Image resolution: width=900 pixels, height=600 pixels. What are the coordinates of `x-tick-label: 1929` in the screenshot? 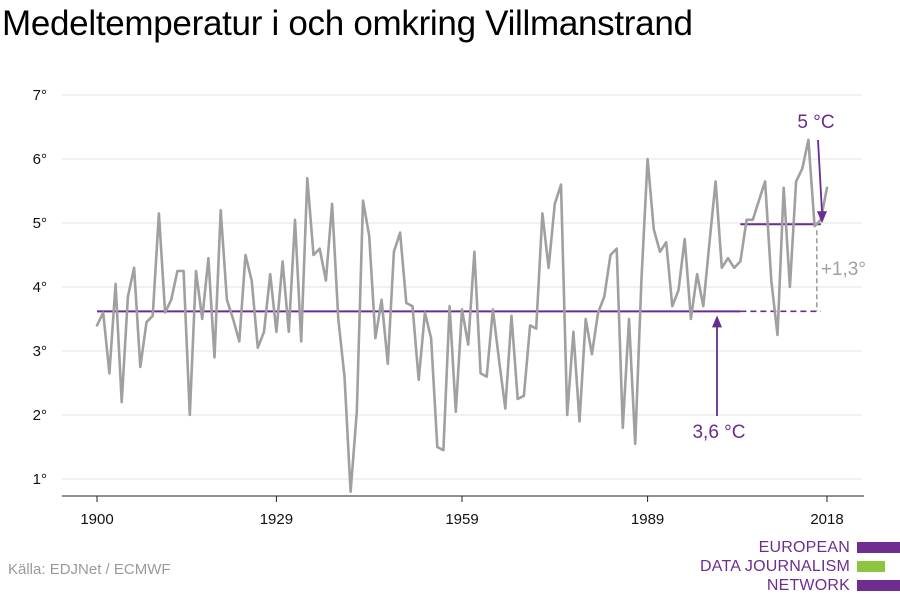 It's located at (276, 519).